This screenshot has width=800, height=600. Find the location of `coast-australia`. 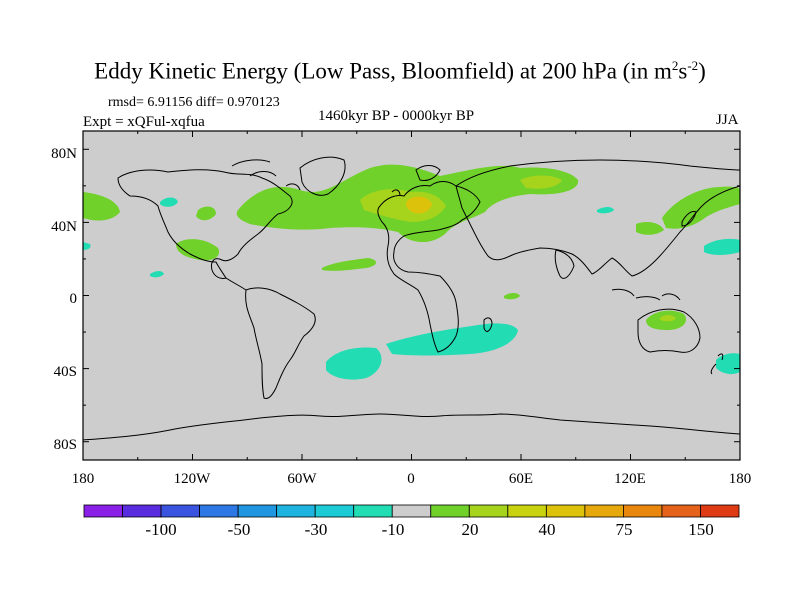

coast-australia is located at coordinates (669, 330).